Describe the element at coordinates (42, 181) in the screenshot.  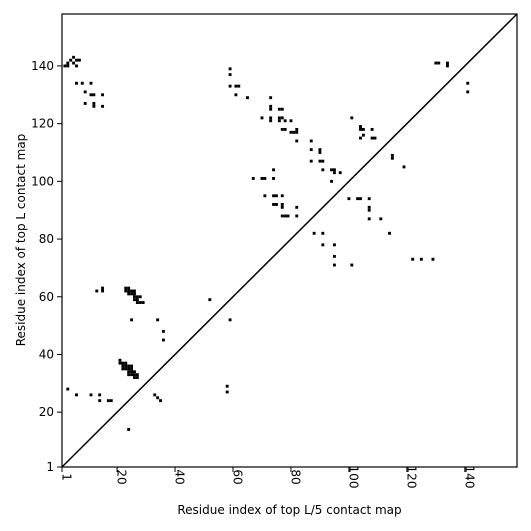
I see `y-tick-label: 100` at that location.